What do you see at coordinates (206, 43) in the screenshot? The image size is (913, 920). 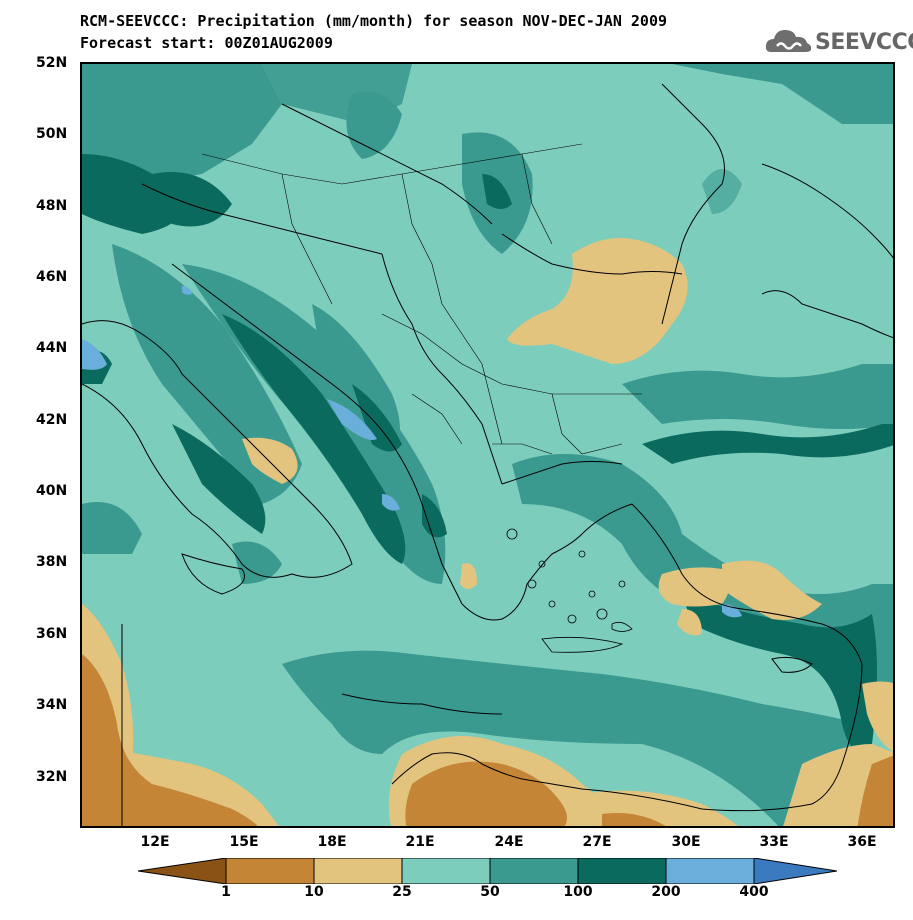 I see `forecast-start: Forecast start: 00Z01AUG2009` at bounding box center [206, 43].